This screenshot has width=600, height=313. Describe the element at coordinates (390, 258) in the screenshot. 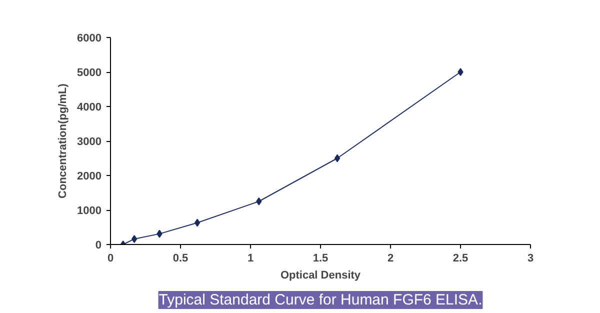

I see `x-tick-label: 2` at that location.